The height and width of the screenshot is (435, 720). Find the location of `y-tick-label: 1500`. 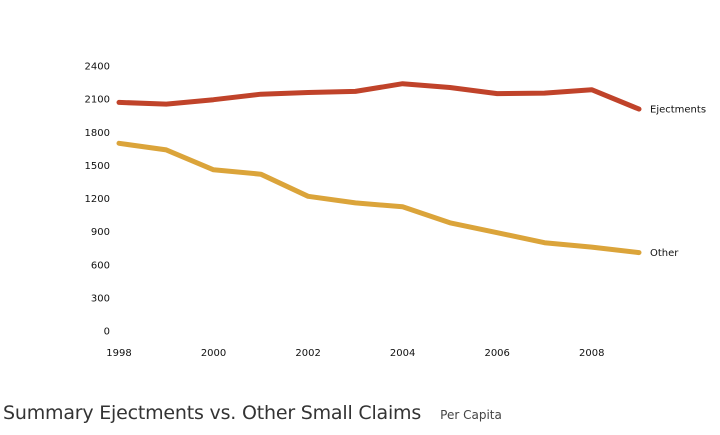

y-tick-label: 1500 is located at coordinates (97, 166).